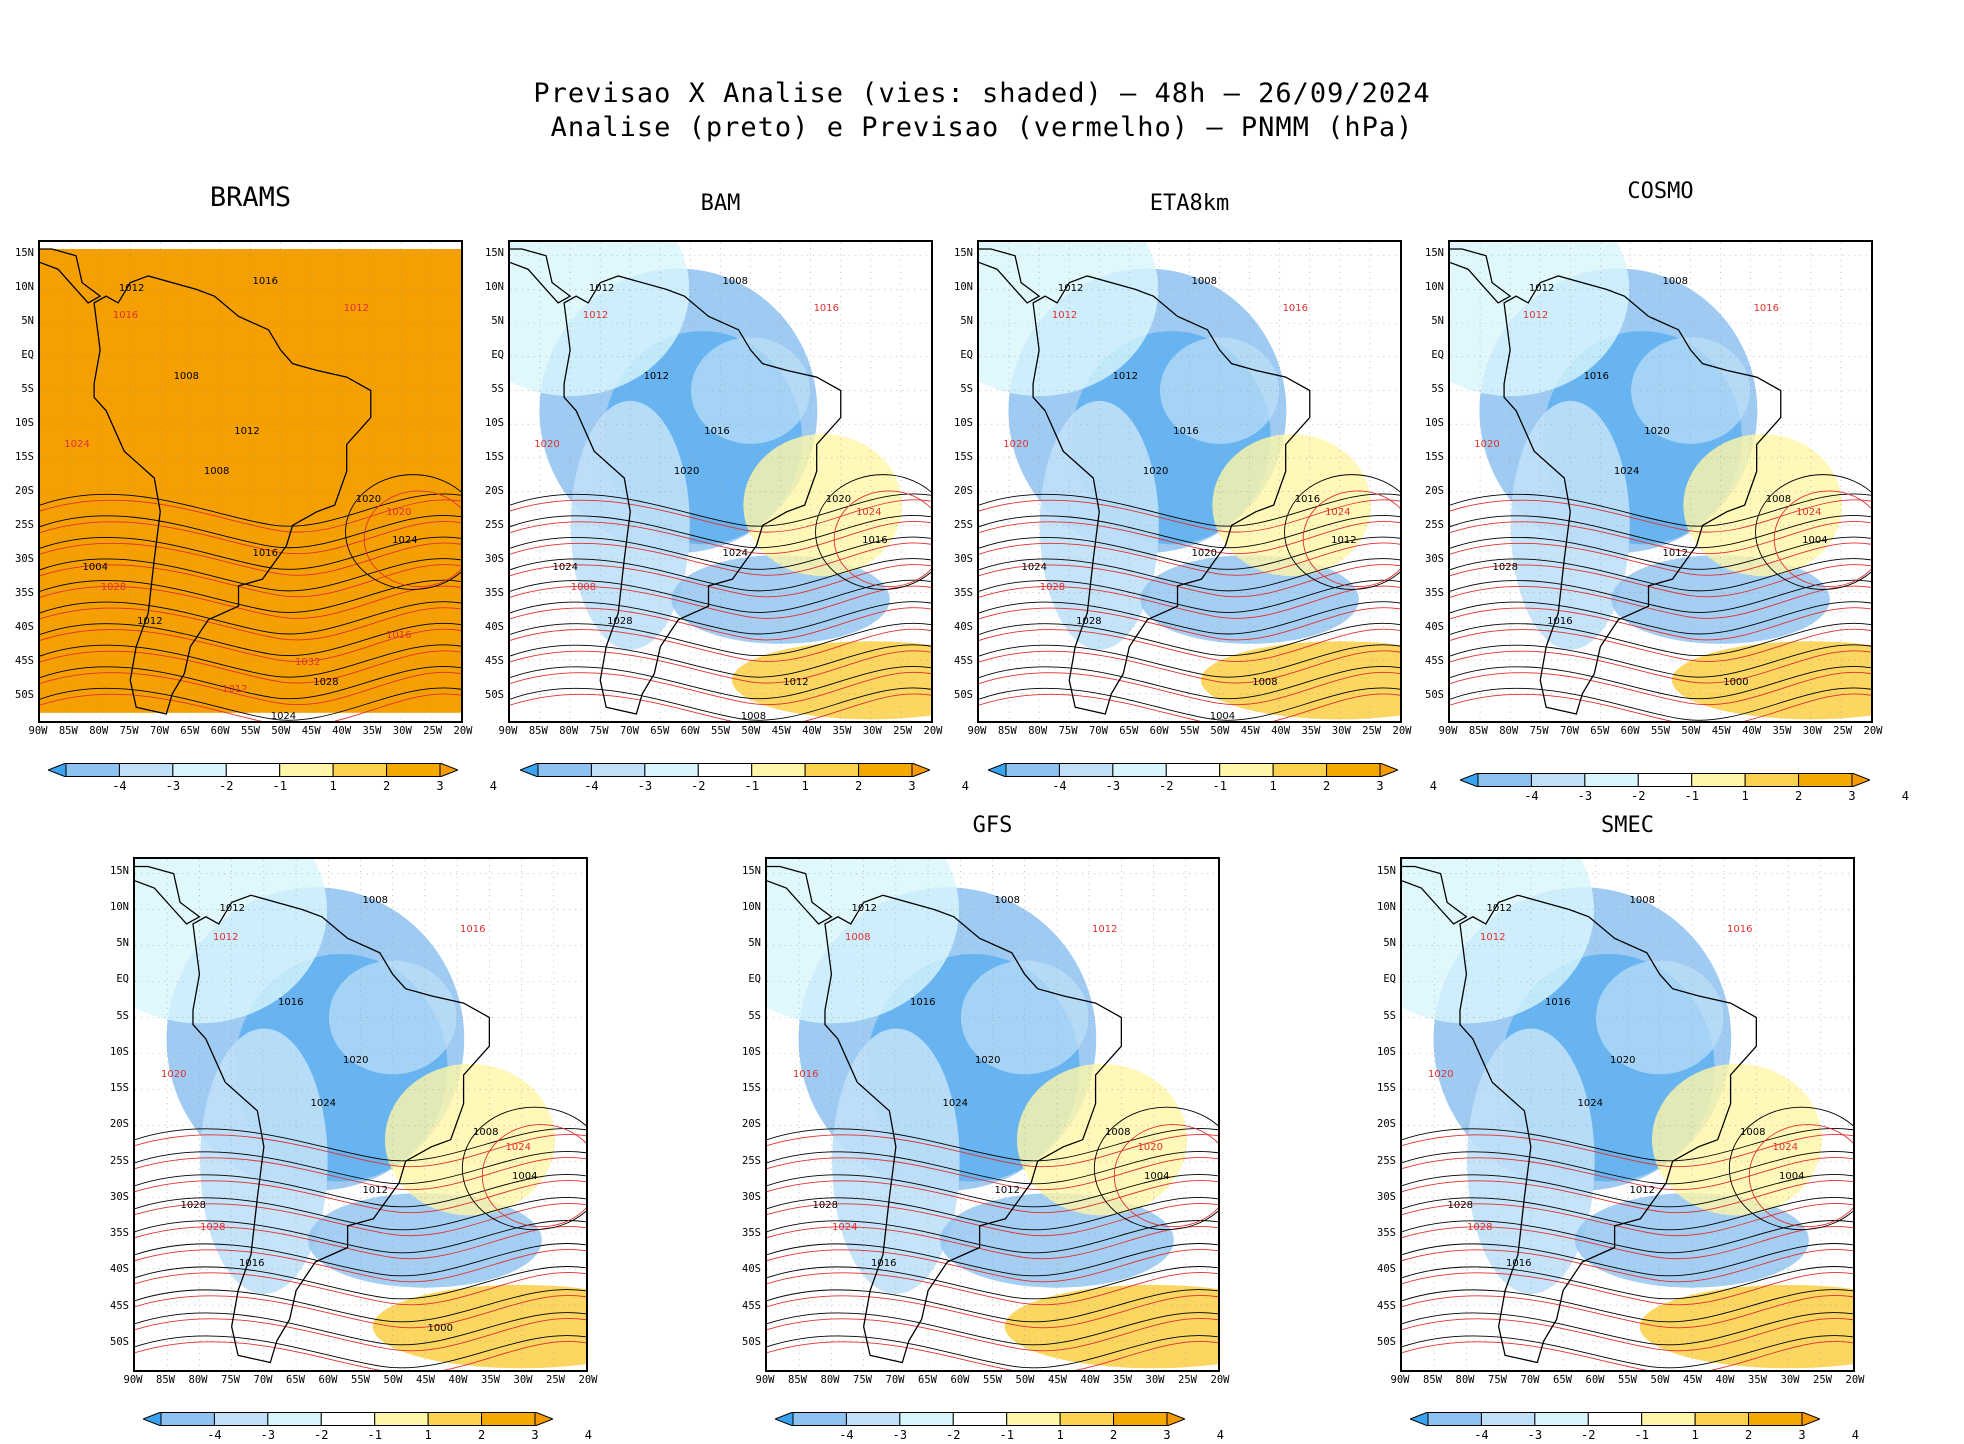 The image size is (1964, 1444). I want to click on lon-tick-label: 55W, so click(720, 731).